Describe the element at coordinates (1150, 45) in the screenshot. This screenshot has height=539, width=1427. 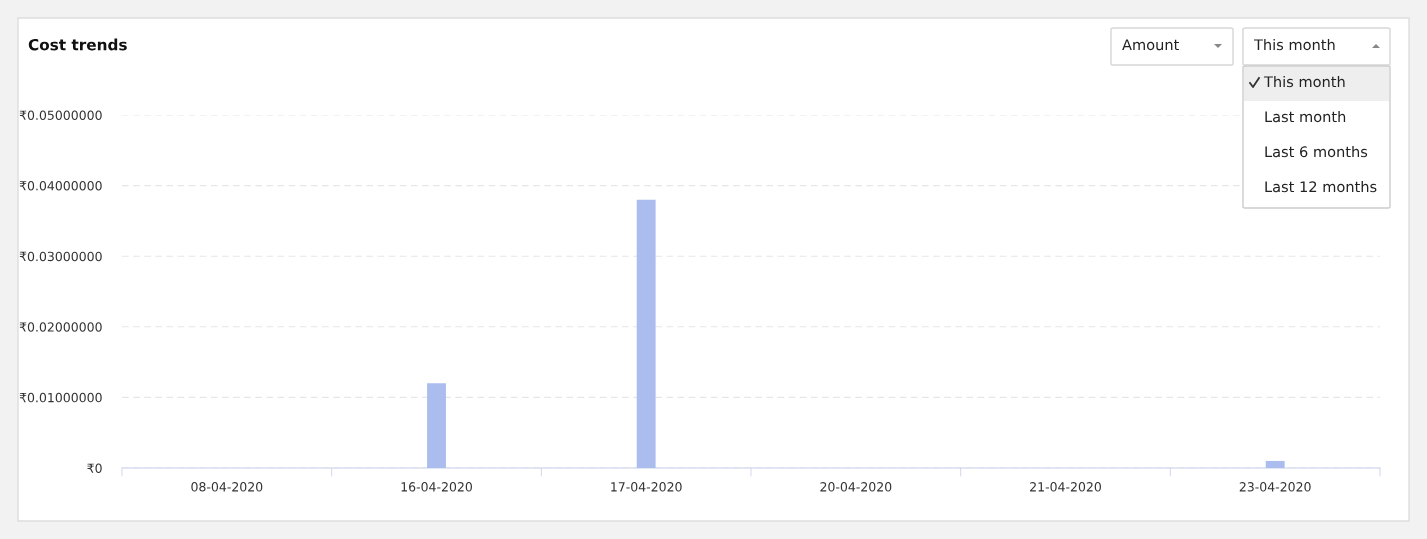
I see `text: Amount` at that location.